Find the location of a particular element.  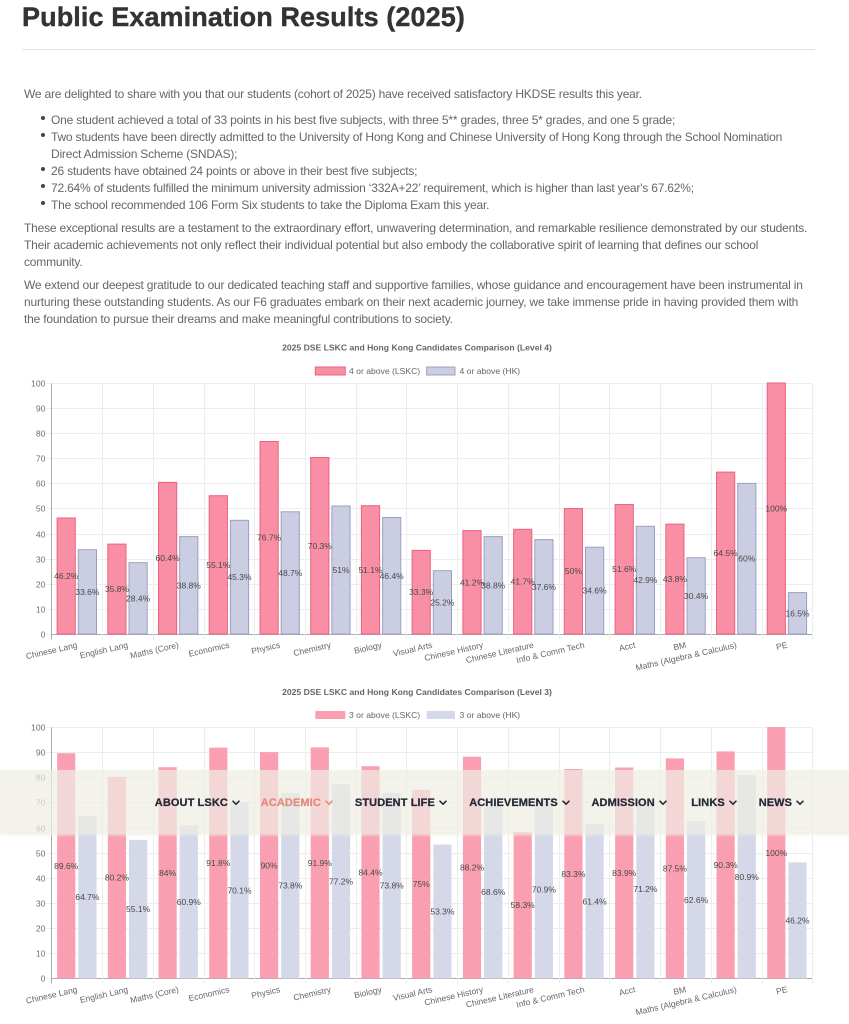

svg-text: 62.6% is located at coordinates (696, 900).